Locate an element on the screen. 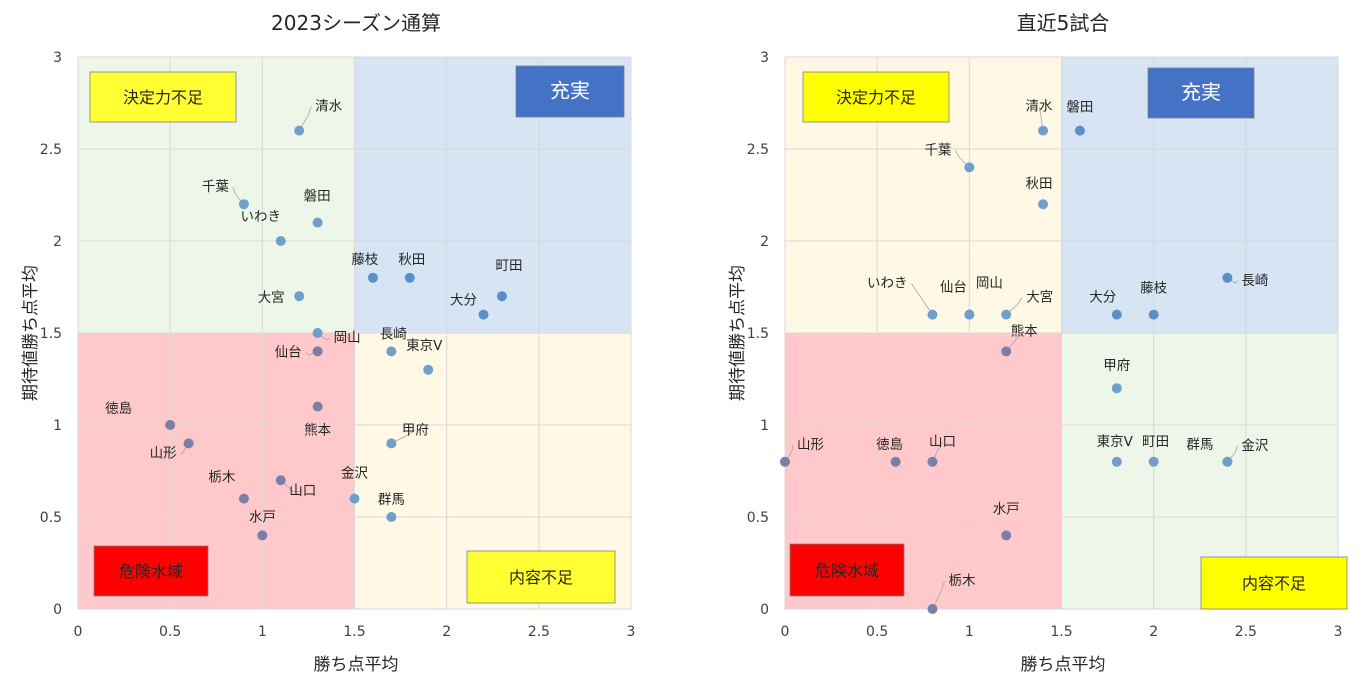 The height and width of the screenshot is (677, 1369). x-tick-label: 2 is located at coordinates (1153, 632).